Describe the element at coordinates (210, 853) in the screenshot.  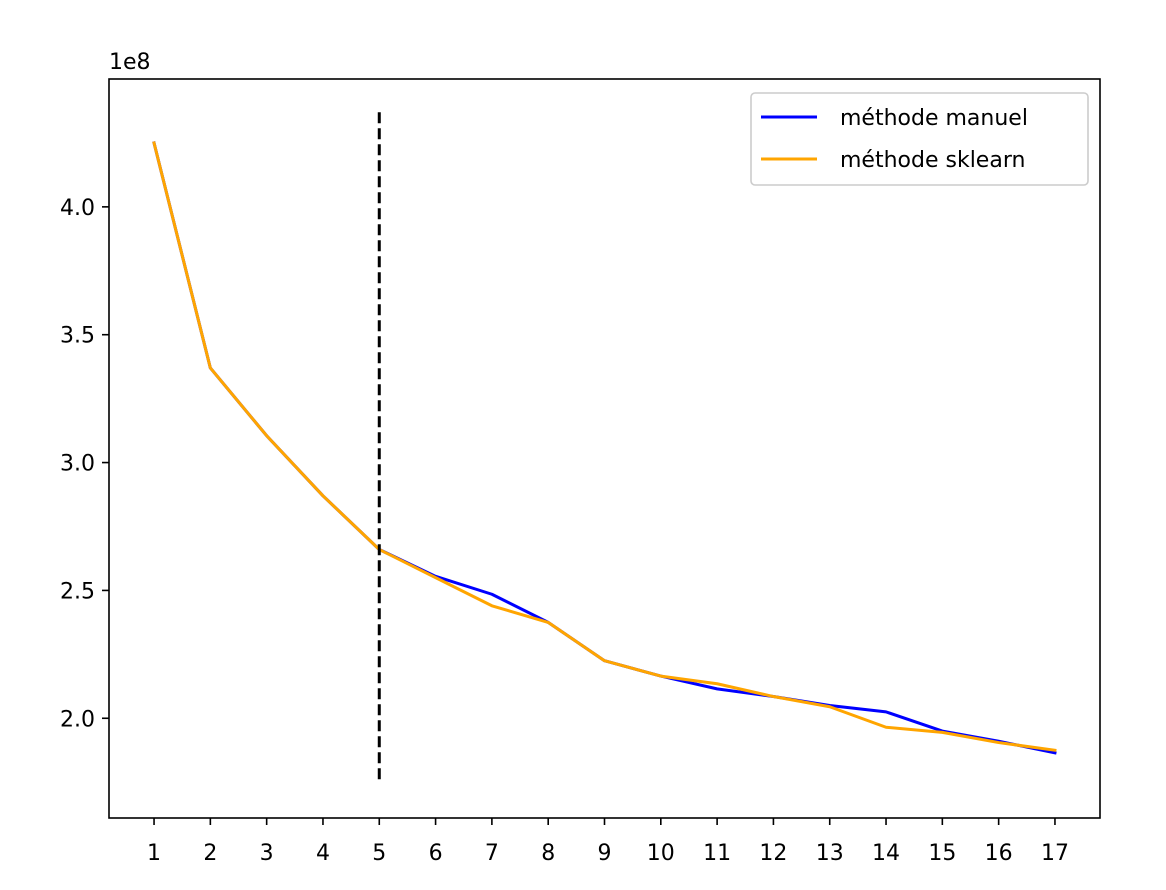
I see `x-tick-label: 2` at that location.